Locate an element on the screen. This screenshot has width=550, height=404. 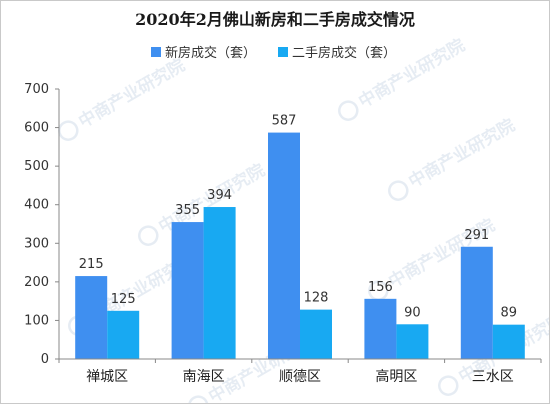
data-label: 394 is located at coordinates (219, 195).